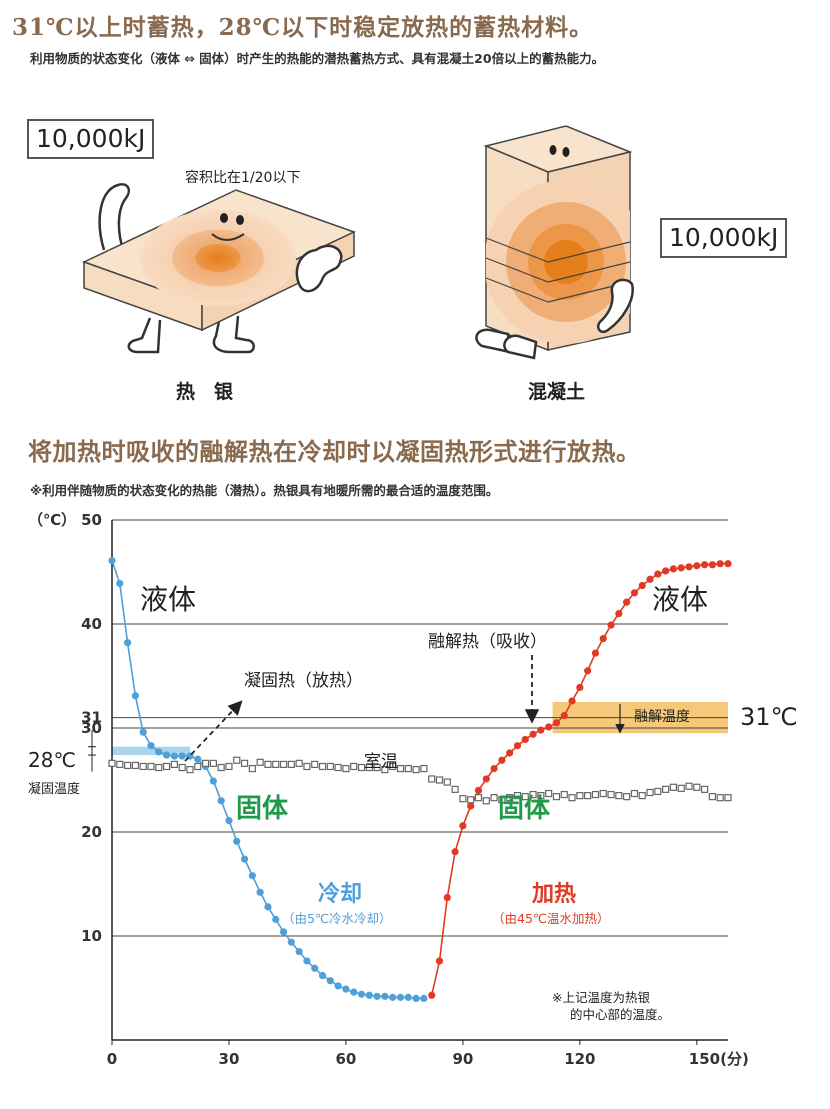 This screenshot has height=1109, width=830. I want to click on freeze-temp-label: 凝固温度, so click(54, 789).